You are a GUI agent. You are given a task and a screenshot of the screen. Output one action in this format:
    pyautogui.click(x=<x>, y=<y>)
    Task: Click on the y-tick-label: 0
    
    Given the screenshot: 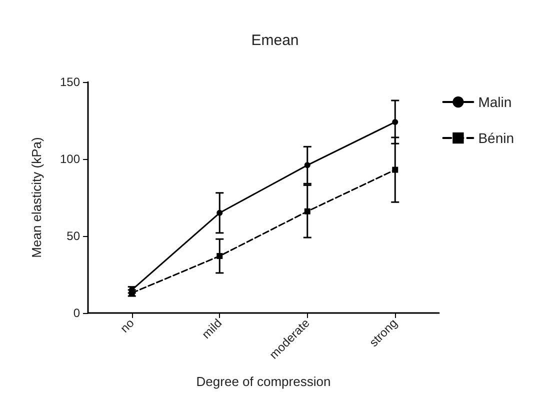 What is the action you would take?
    pyautogui.click(x=76, y=313)
    